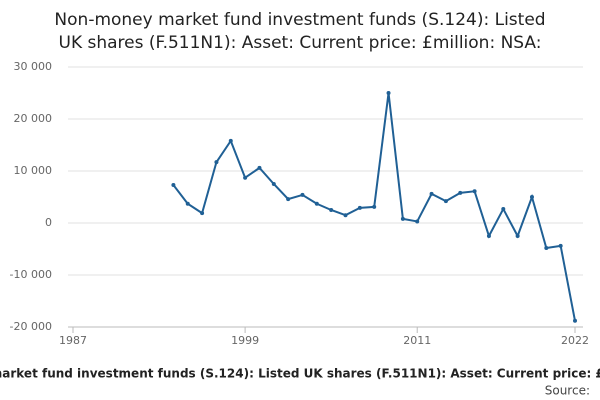  I want to click on source: Source:, so click(567, 391).